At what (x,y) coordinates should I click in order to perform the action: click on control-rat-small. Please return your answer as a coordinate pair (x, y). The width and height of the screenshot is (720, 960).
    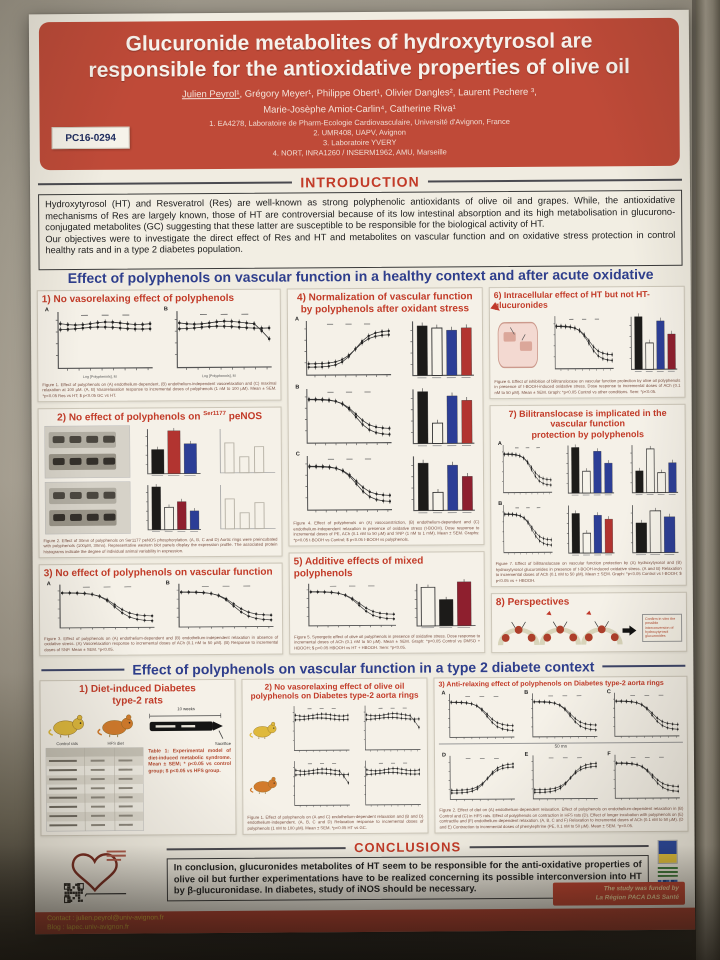
    Looking at the image, I should click on (264, 729).